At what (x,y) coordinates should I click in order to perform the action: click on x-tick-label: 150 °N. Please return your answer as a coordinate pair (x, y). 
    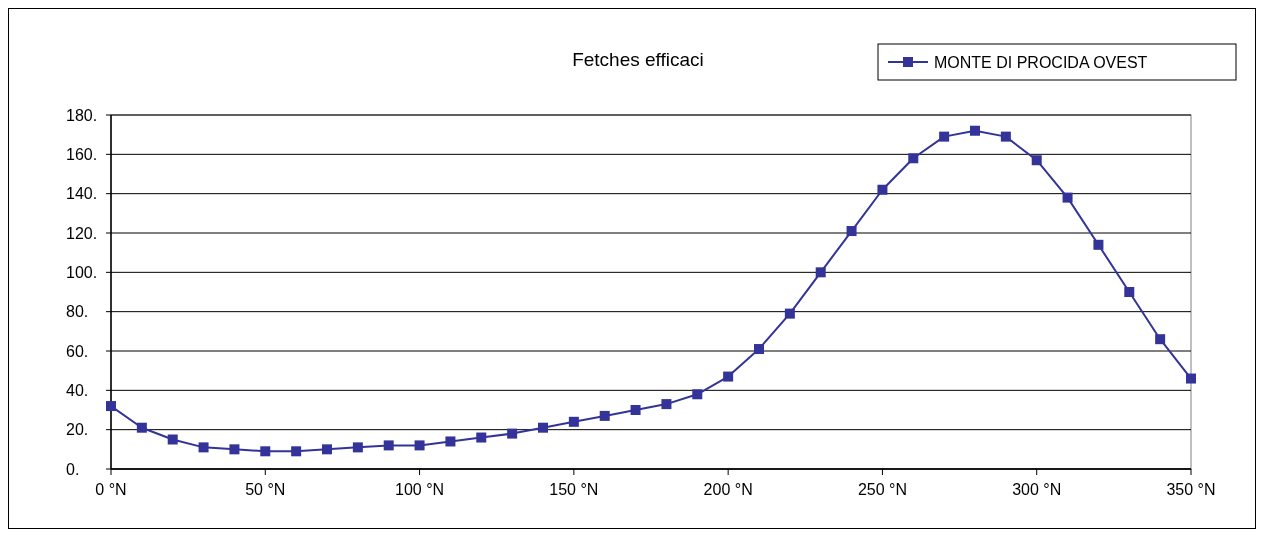
    Looking at the image, I should click on (574, 489).